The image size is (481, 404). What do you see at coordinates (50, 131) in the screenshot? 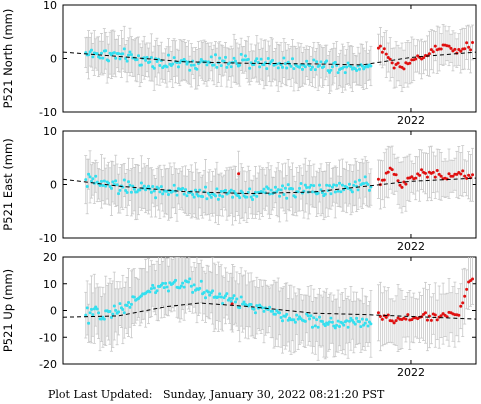
I see `y-tick-label: 10` at bounding box center [50, 131].